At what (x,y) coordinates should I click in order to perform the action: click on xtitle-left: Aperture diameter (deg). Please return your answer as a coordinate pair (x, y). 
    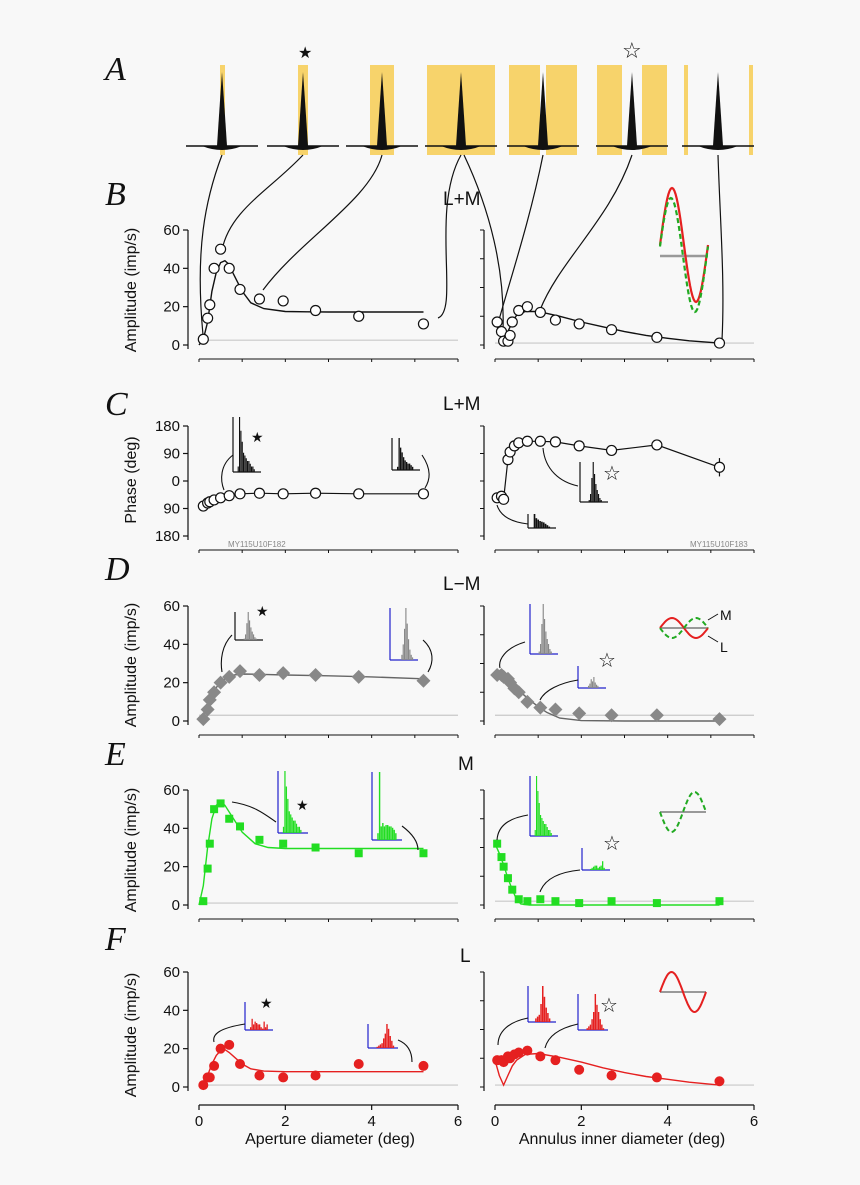
    Looking at the image, I should click on (330, 1139).